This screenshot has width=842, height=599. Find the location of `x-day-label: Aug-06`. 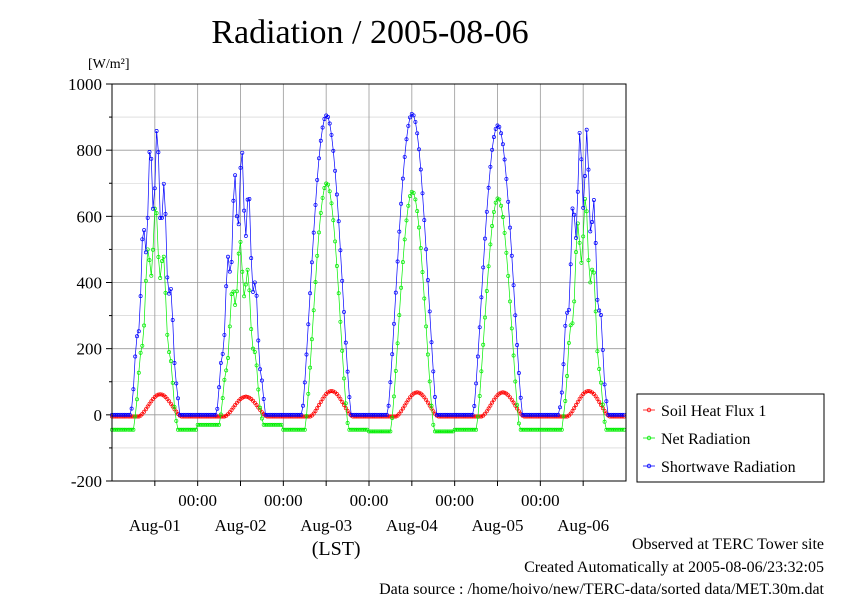

x-day-label: Aug-06 is located at coordinates (583, 525).